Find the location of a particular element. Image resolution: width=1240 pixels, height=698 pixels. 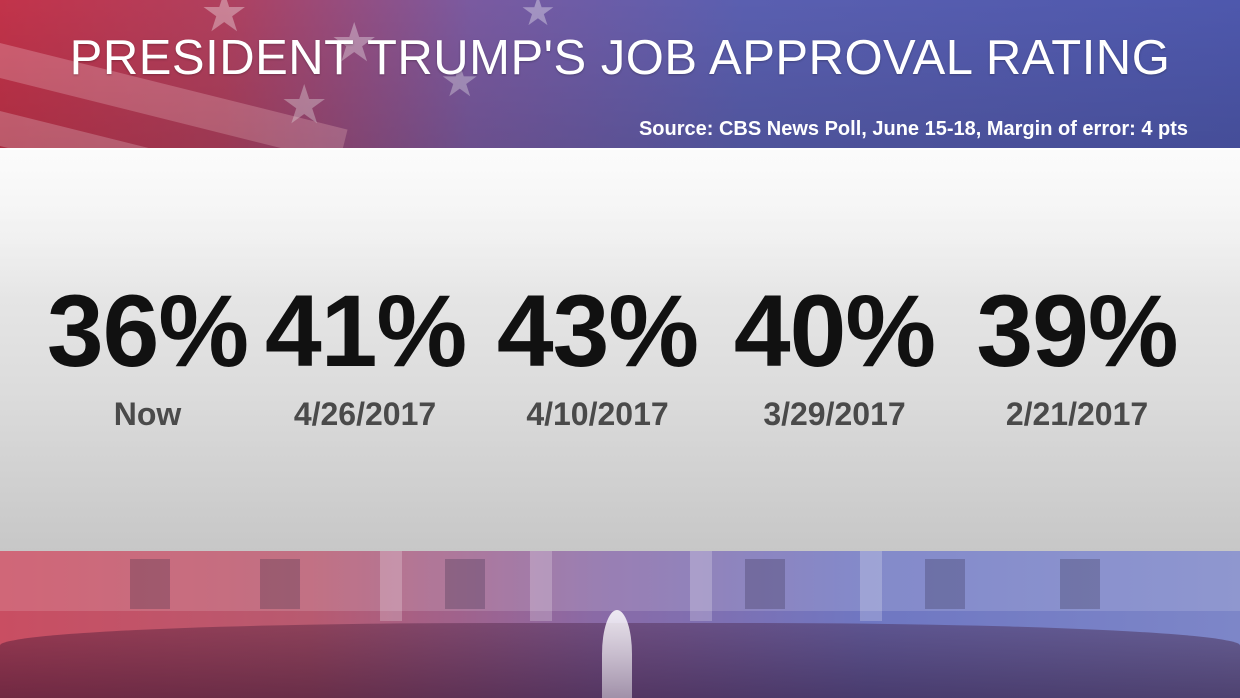

rating-2017-02-21: 39% 2/21/2017 is located at coordinates (1077, 356).